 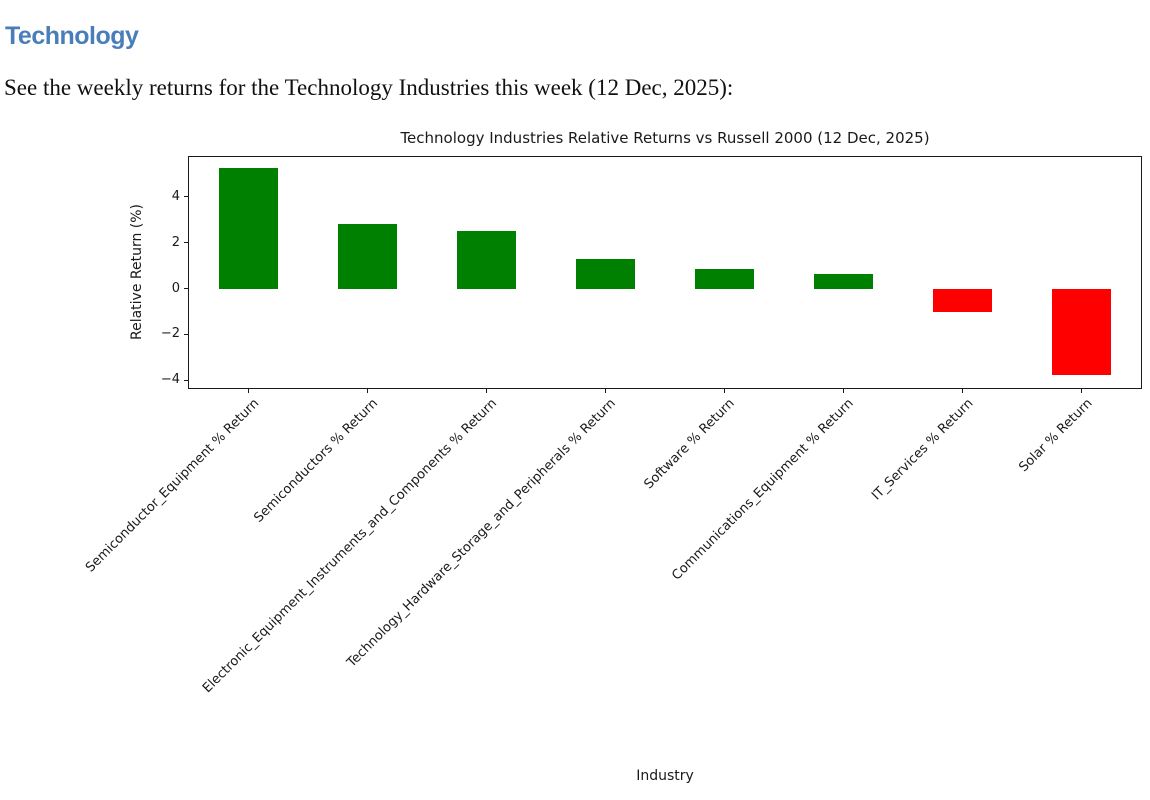 I want to click on y-tick-label: 0, so click(x=175, y=288).